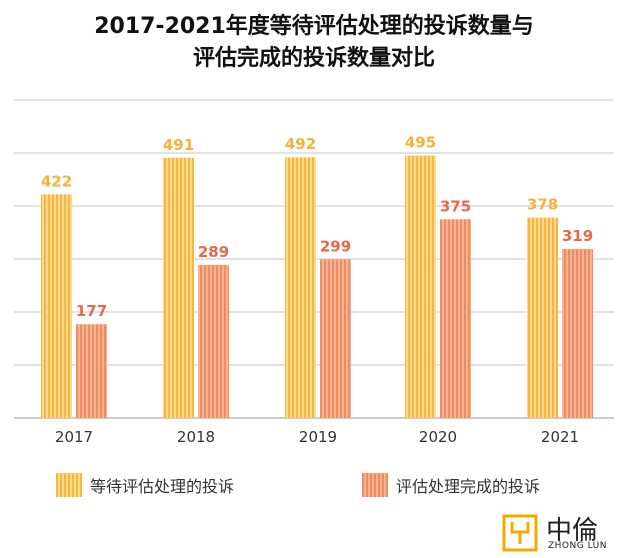 This screenshot has width=628, height=558. What do you see at coordinates (300, 288) in the screenshot?
I see `bar-pending-2019` at bounding box center [300, 288].